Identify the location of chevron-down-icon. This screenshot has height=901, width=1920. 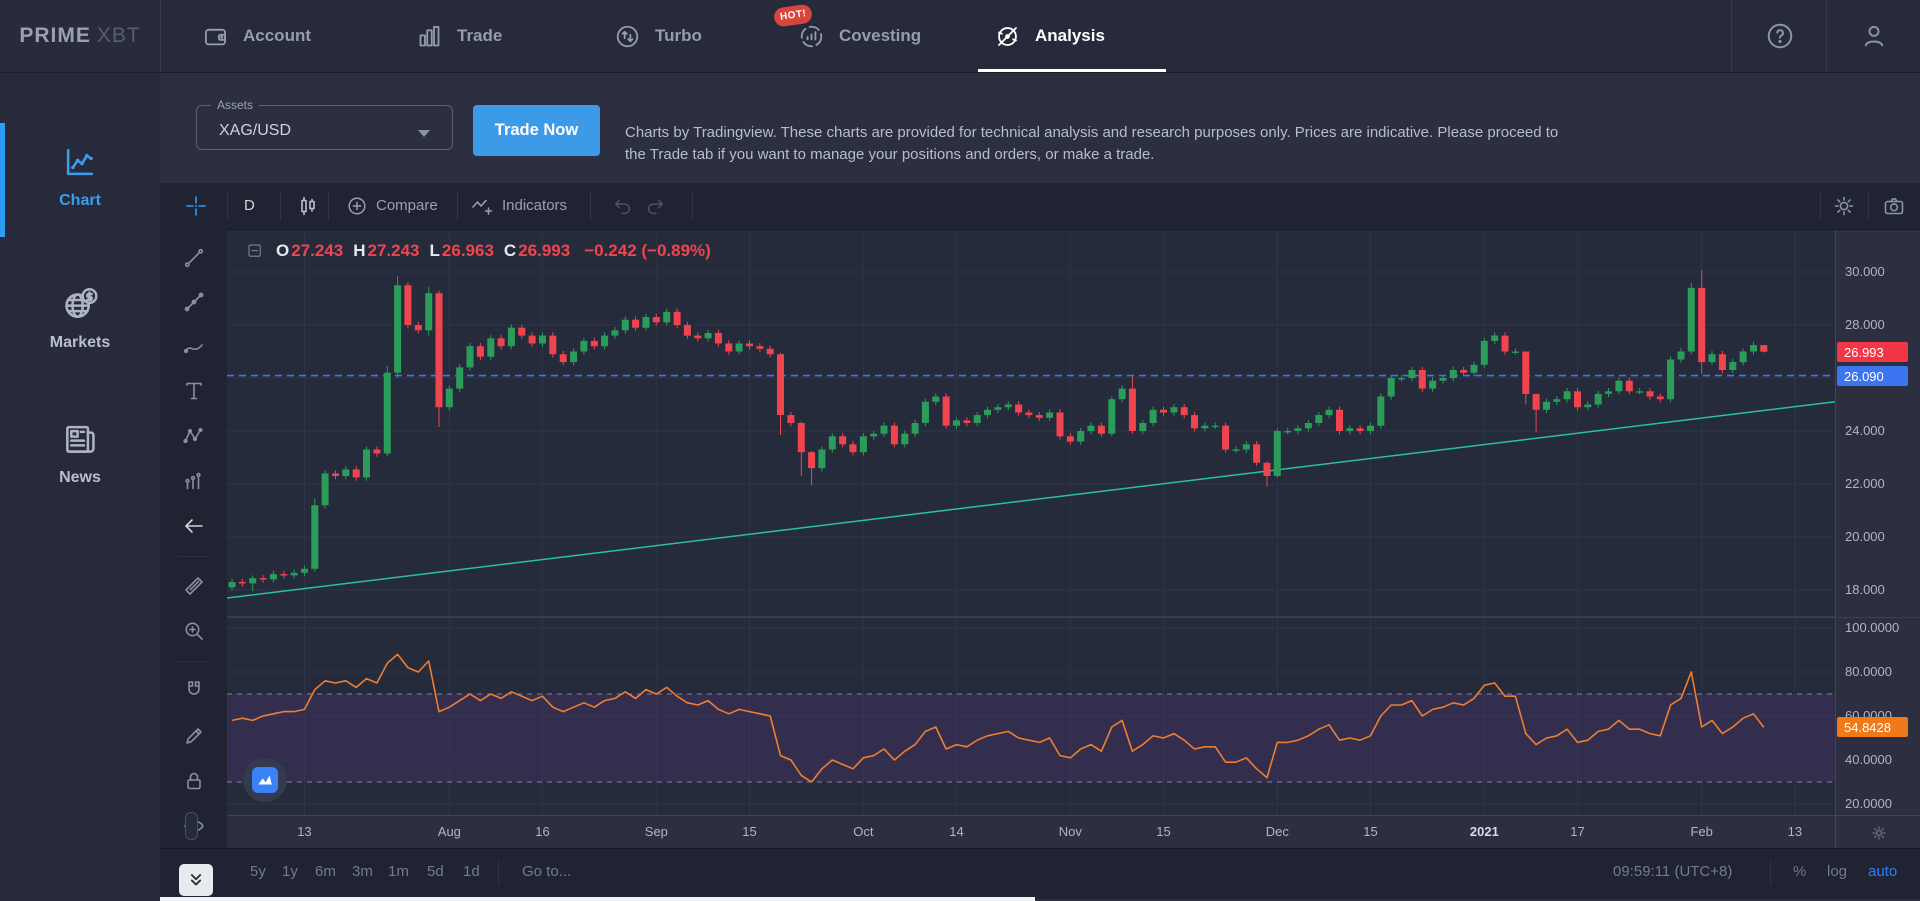
(424, 133).